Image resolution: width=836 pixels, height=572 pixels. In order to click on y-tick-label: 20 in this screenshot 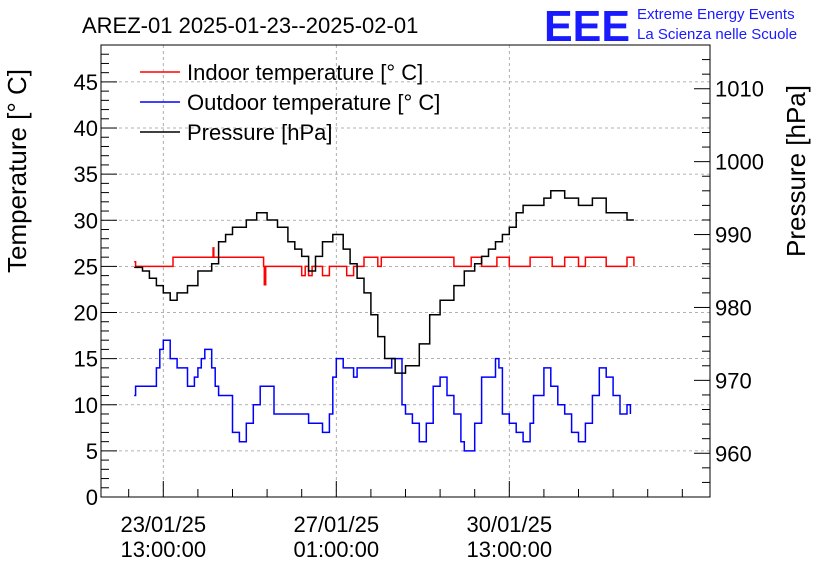, I will do `click(86, 313)`.